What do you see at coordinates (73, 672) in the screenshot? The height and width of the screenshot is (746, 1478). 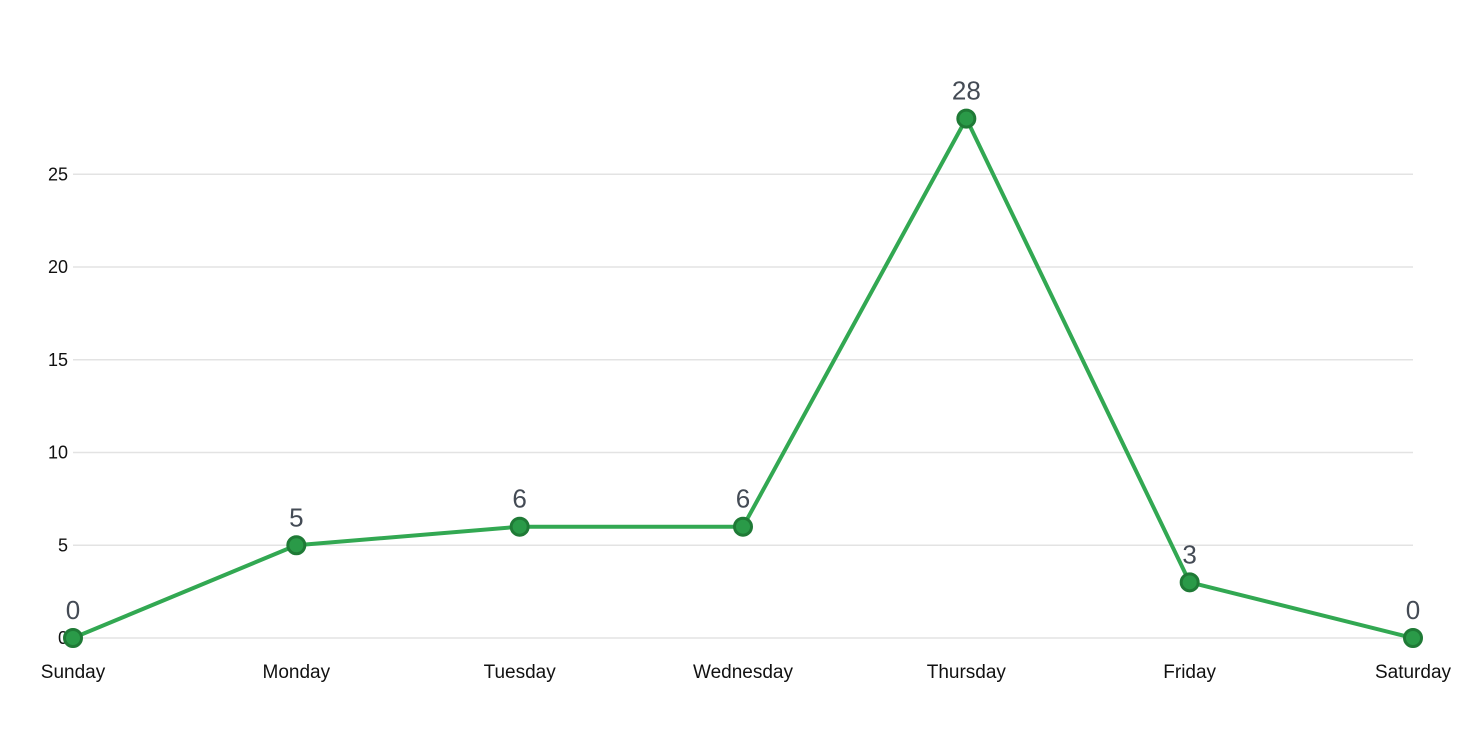 I see `x-tick-label: Sunday` at bounding box center [73, 672].